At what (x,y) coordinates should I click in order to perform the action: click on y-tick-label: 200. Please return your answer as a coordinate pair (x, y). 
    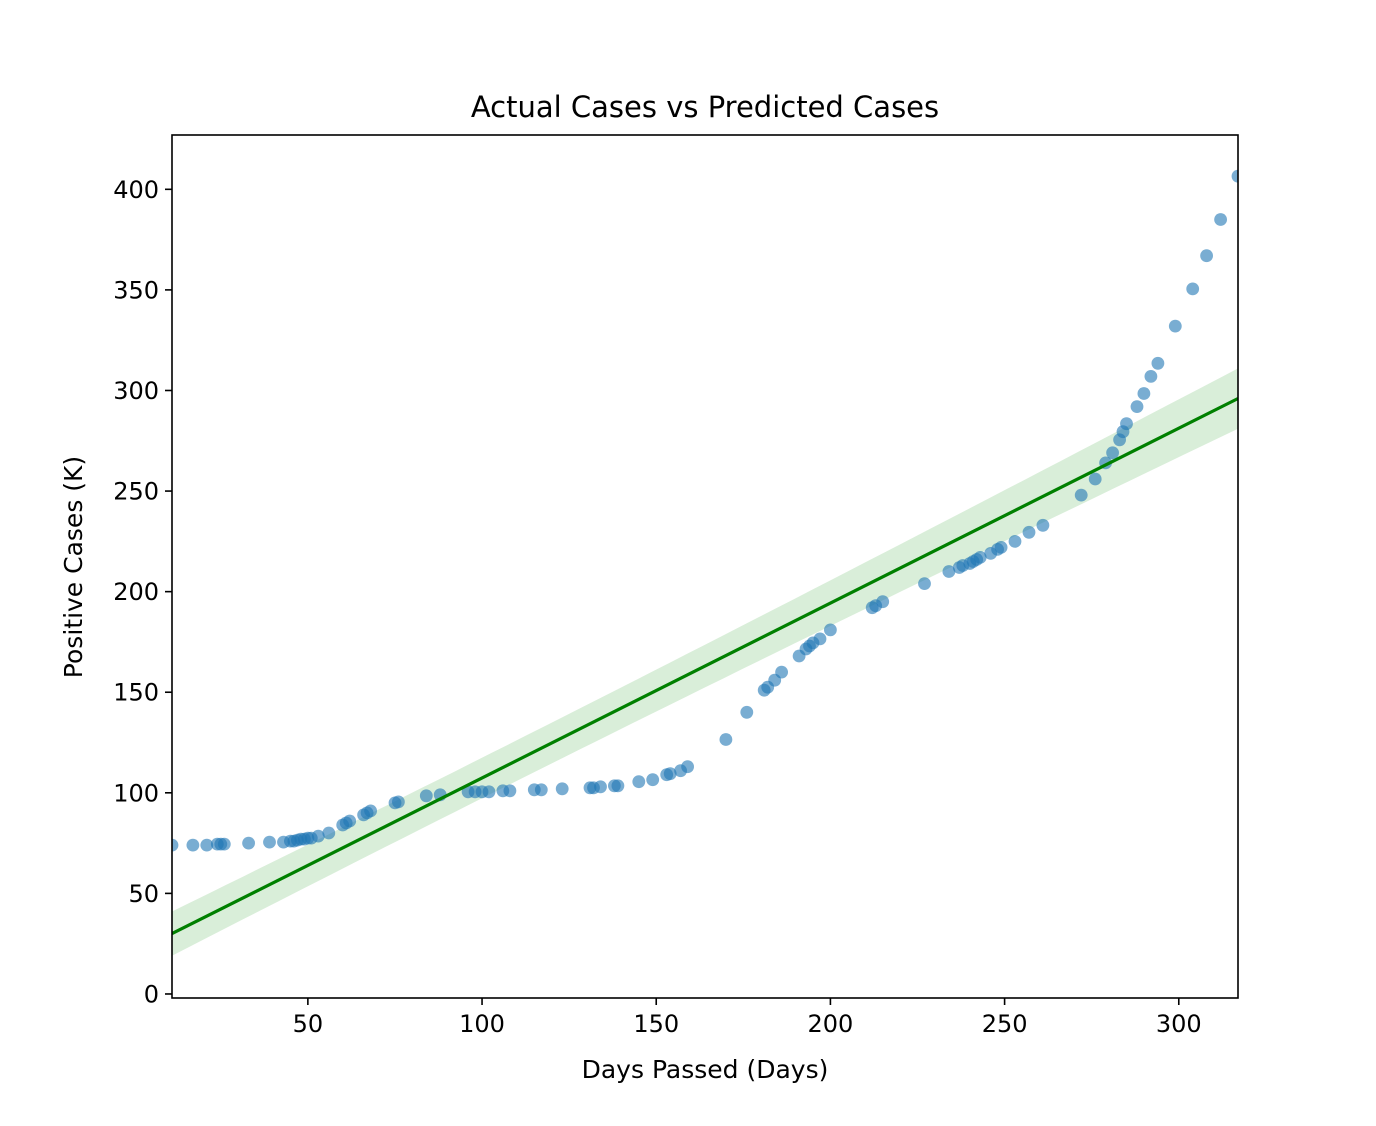
    Looking at the image, I should click on (136, 592).